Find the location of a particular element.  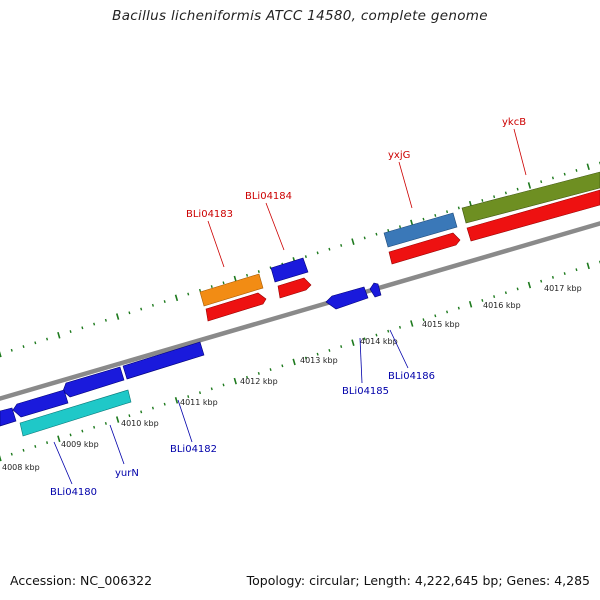

scale-label: 4009 kbp is located at coordinates (80, 444).